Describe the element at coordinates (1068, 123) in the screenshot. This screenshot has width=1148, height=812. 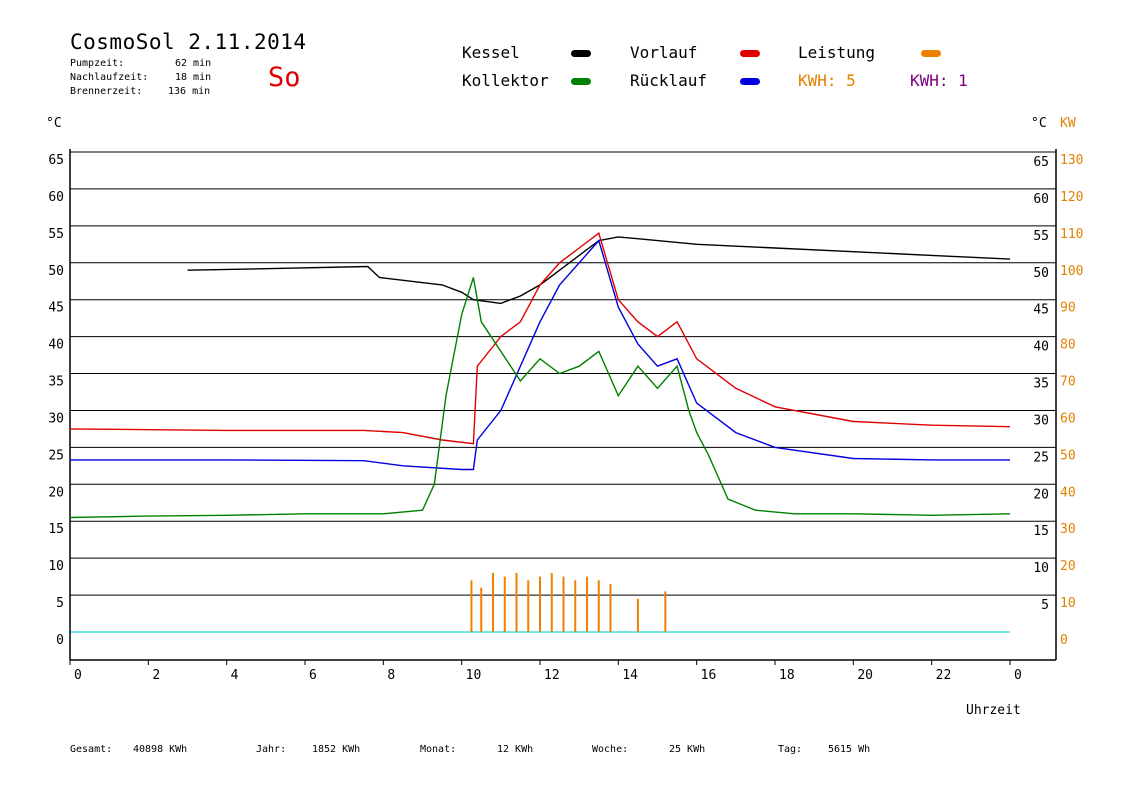
I see `power-axis-label: KW` at that location.